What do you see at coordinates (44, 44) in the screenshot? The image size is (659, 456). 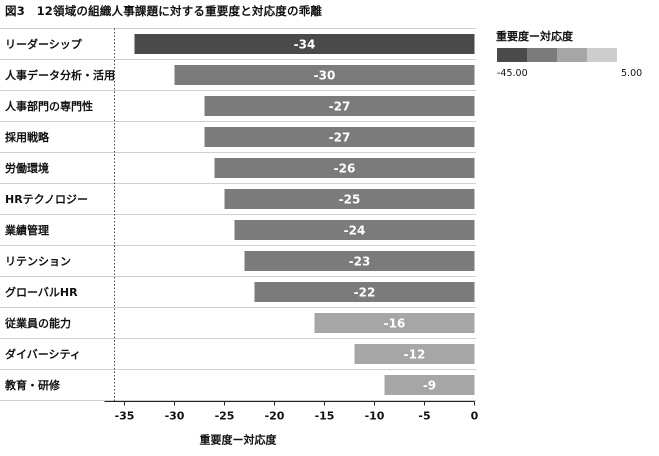 I see `category-label: リーダーシップ` at bounding box center [44, 44].